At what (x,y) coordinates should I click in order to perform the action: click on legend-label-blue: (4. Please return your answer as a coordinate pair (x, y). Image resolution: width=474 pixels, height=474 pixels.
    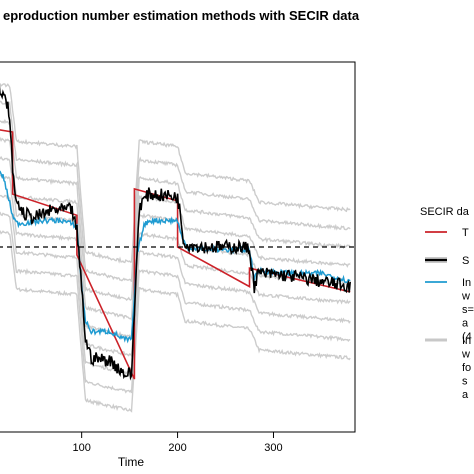
    Looking at the image, I should click on (467, 337).